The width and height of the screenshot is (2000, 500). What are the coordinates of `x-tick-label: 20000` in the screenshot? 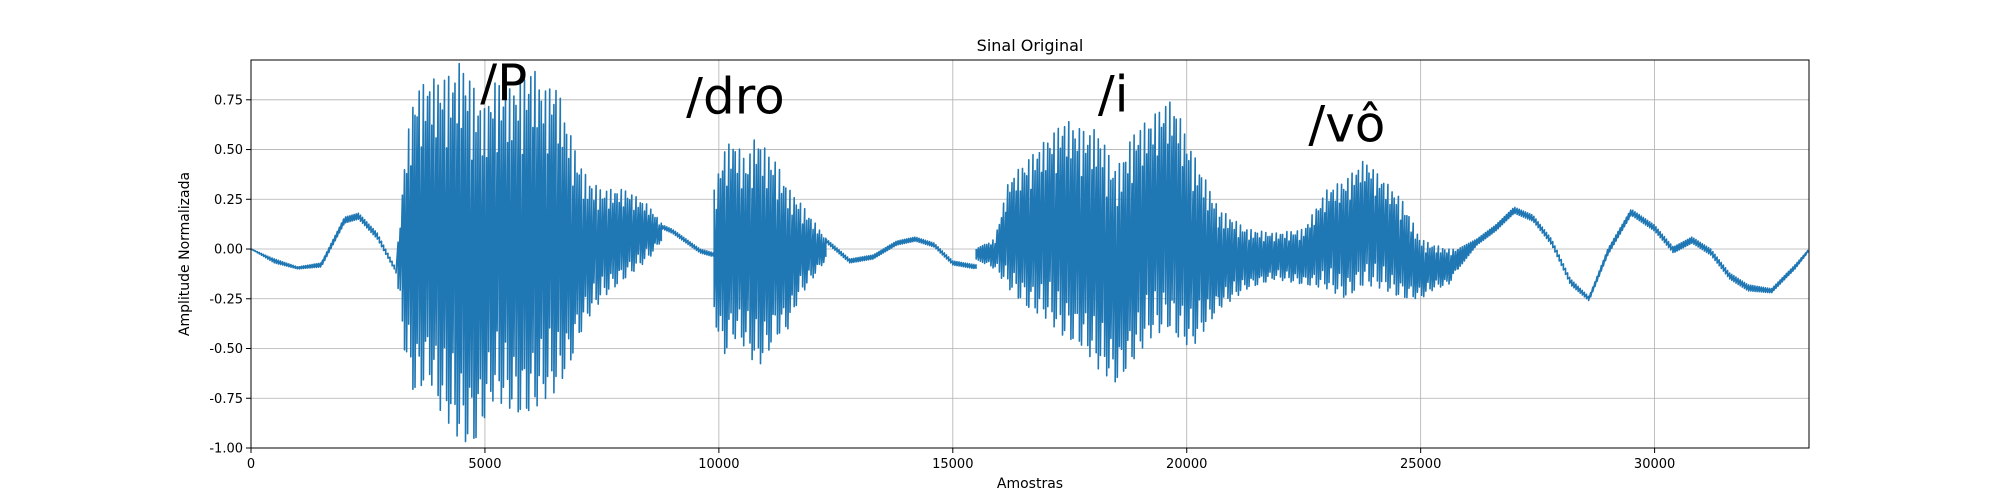 It's located at (1186, 464).